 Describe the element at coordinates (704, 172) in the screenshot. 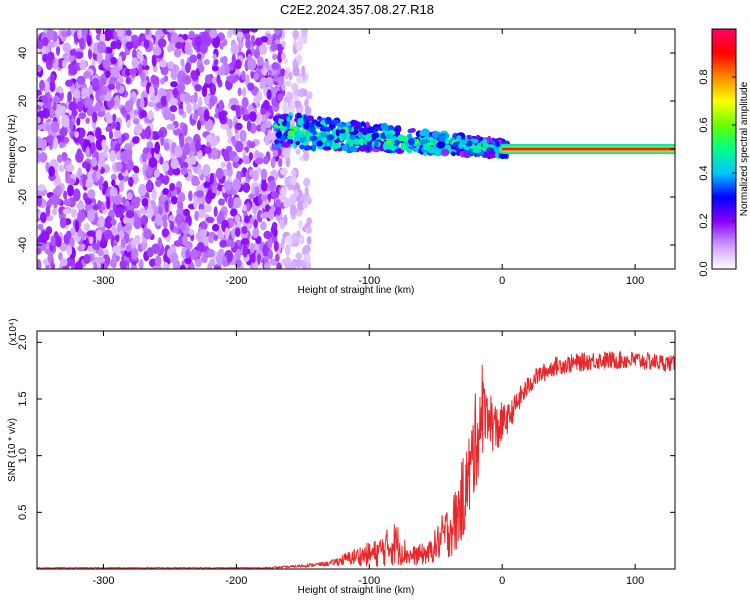

I see `colorbar-tick-label: 0.4` at that location.